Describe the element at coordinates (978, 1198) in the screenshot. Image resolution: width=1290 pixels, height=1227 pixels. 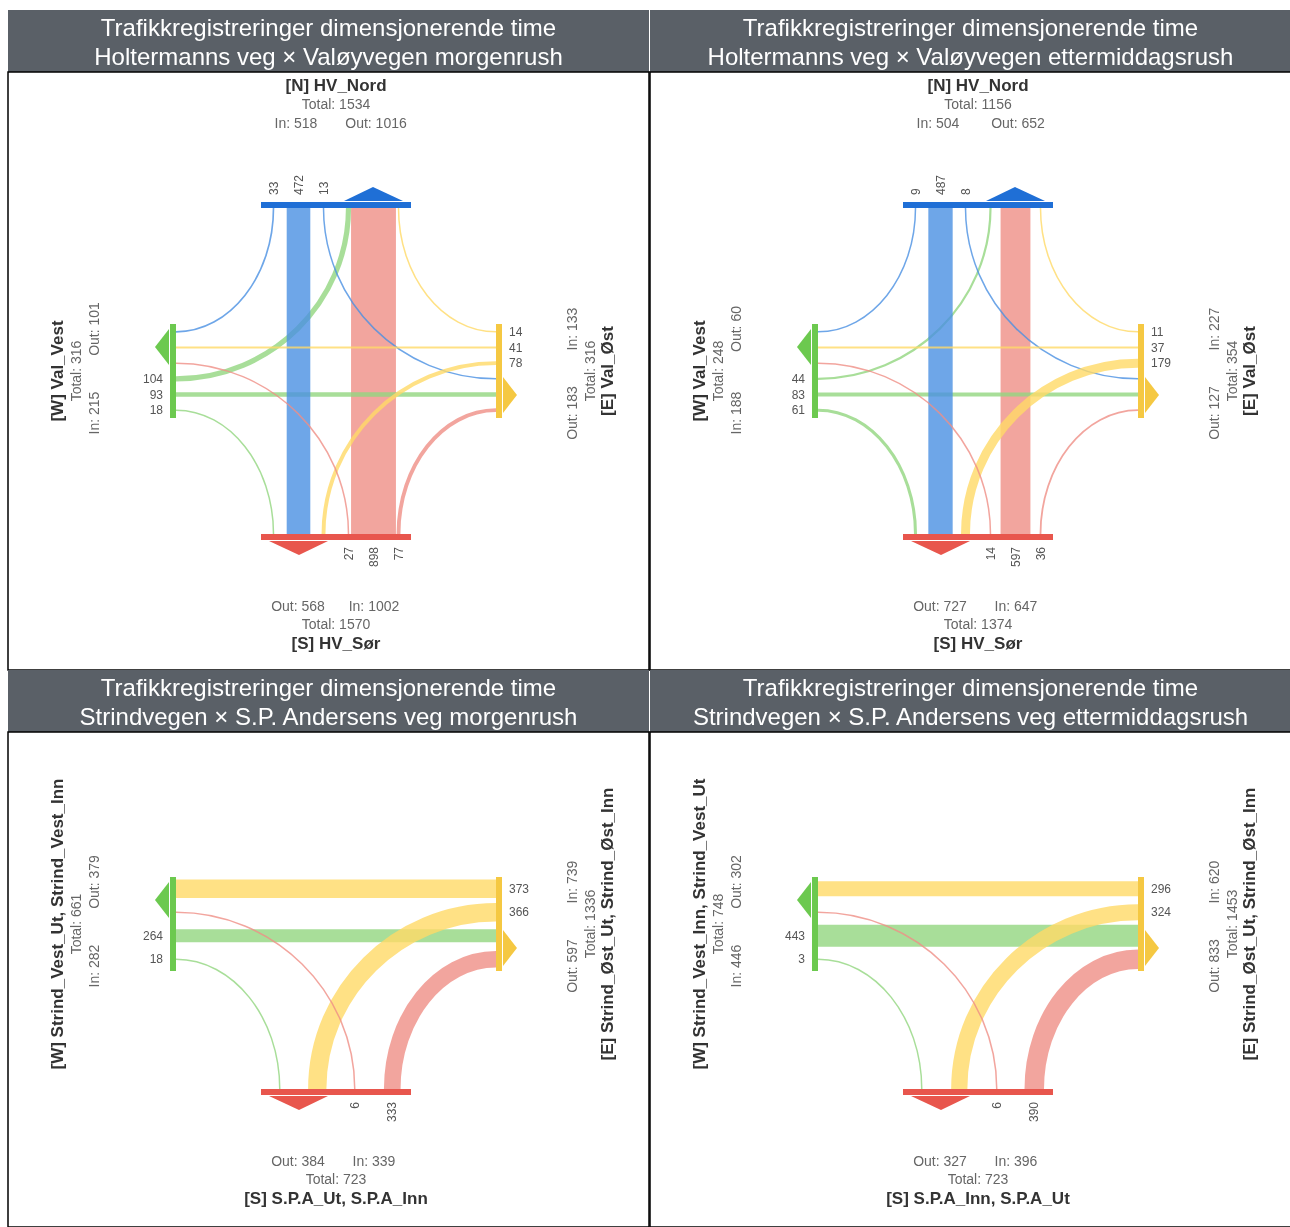
I see `category-label: [S] S.P.A_Inn, S.P.A_Ut` at that location.